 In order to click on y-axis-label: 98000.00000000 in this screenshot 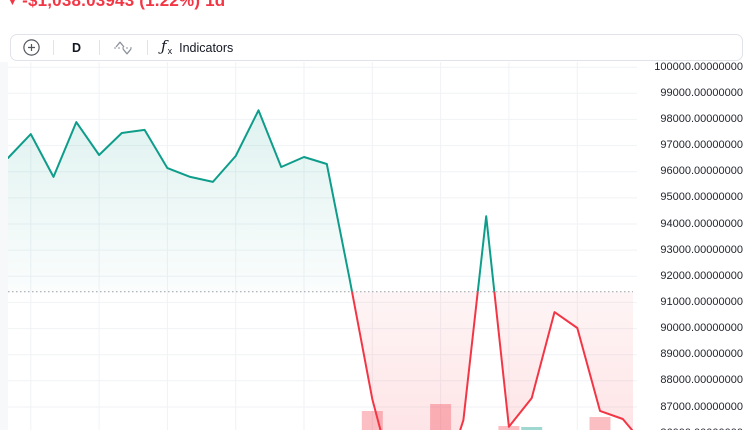, I will do `click(701, 118)`.